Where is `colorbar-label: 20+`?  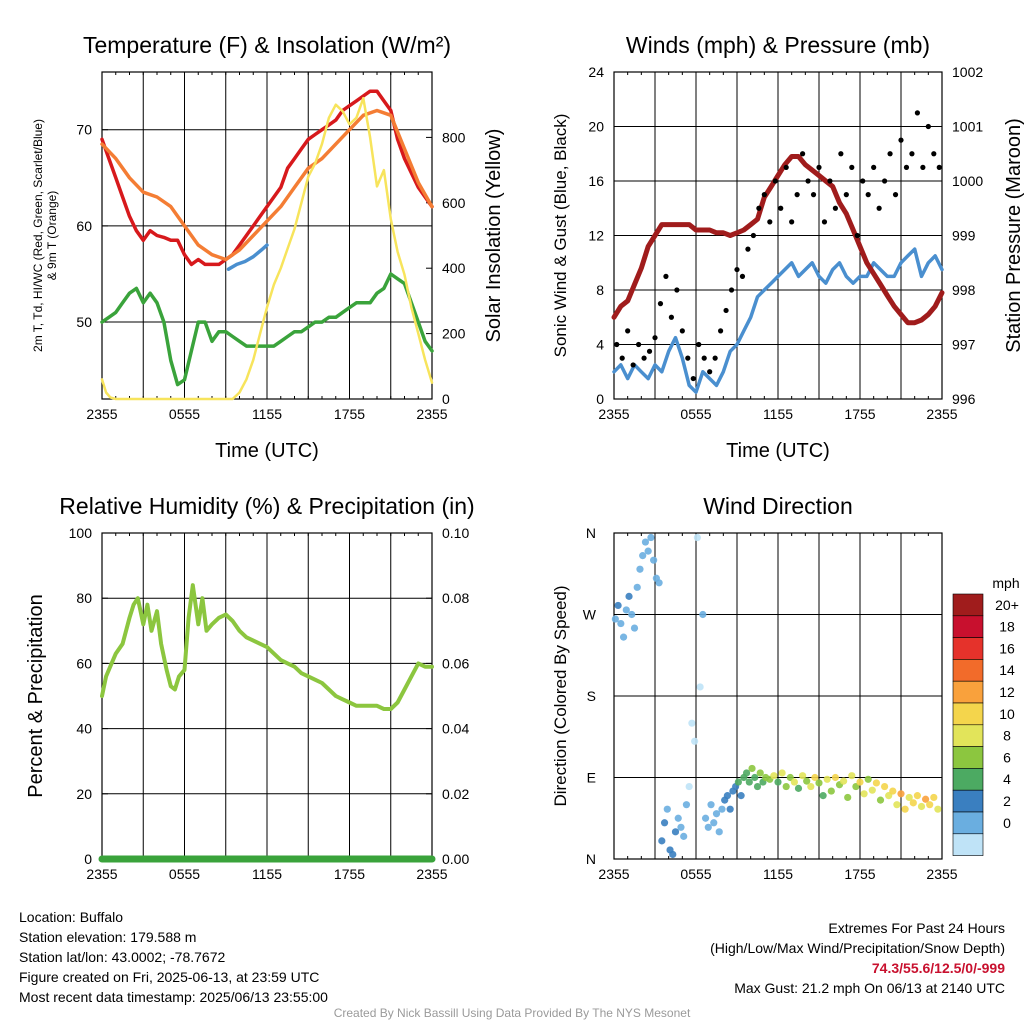
colorbar-label: 20+ is located at coordinates (1007, 605).